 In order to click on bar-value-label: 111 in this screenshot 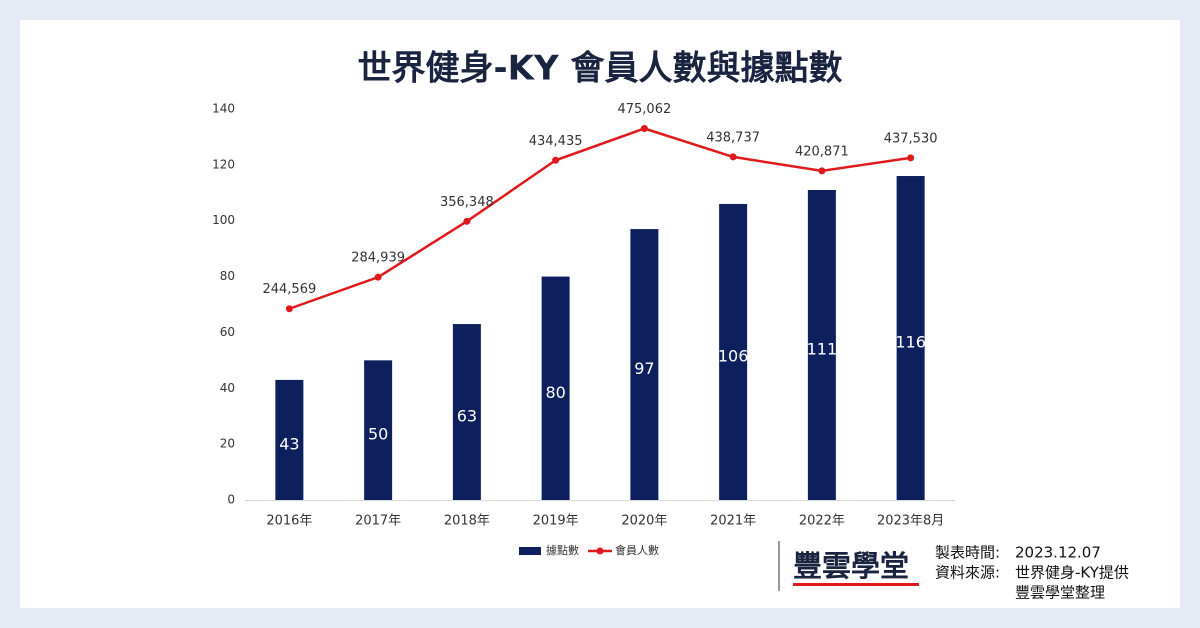, I will do `click(822, 348)`.